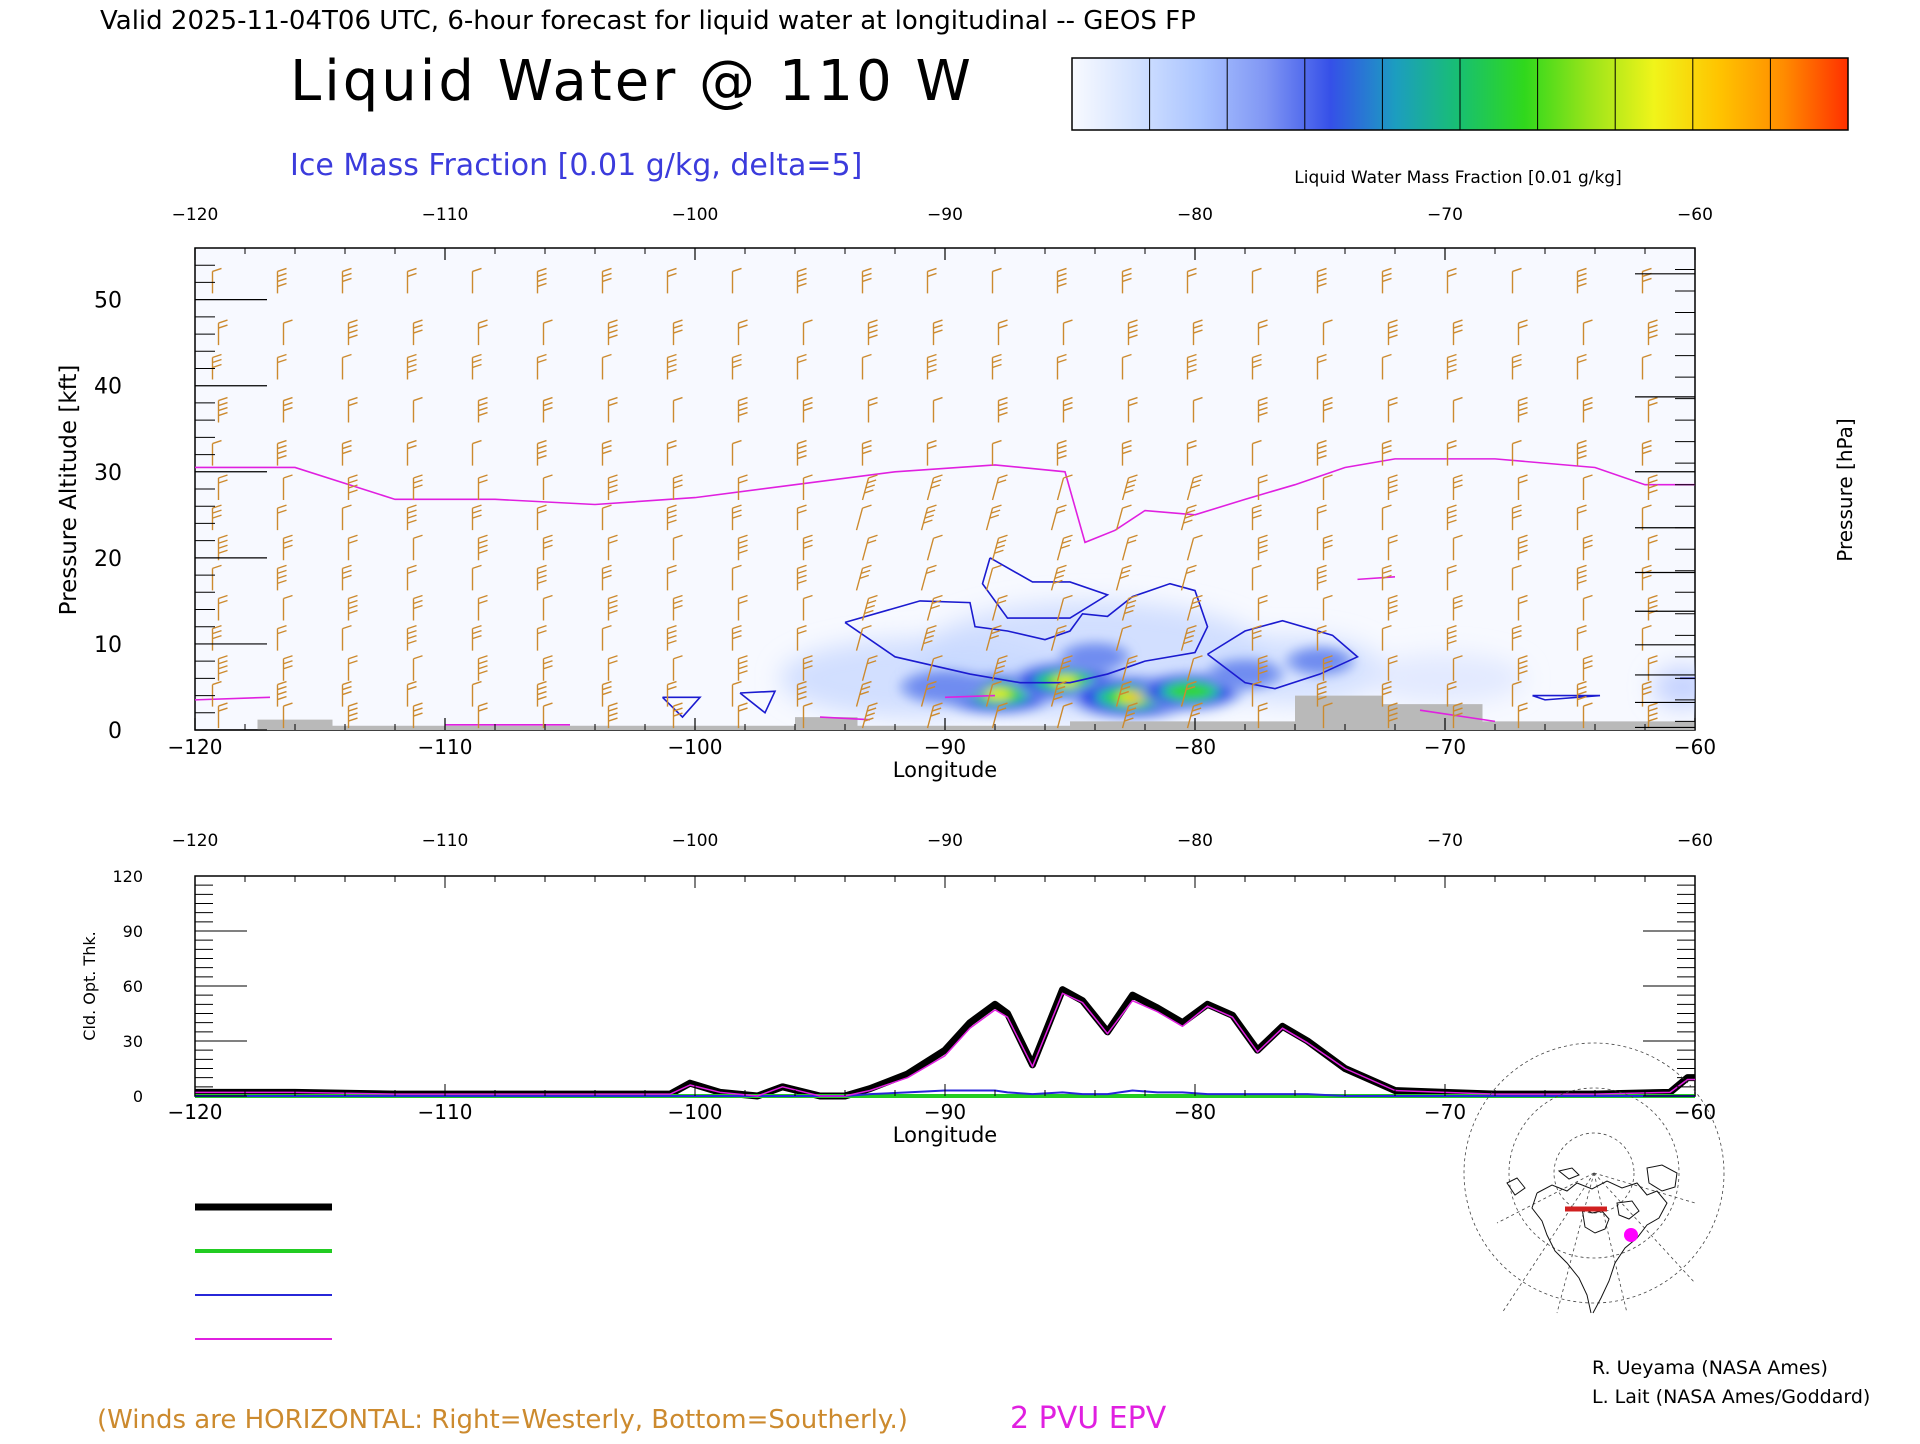 The width and height of the screenshot is (1920, 1444). Describe the element at coordinates (945, 215) in the screenshot. I see `x-tick-label-top: −90` at that location.